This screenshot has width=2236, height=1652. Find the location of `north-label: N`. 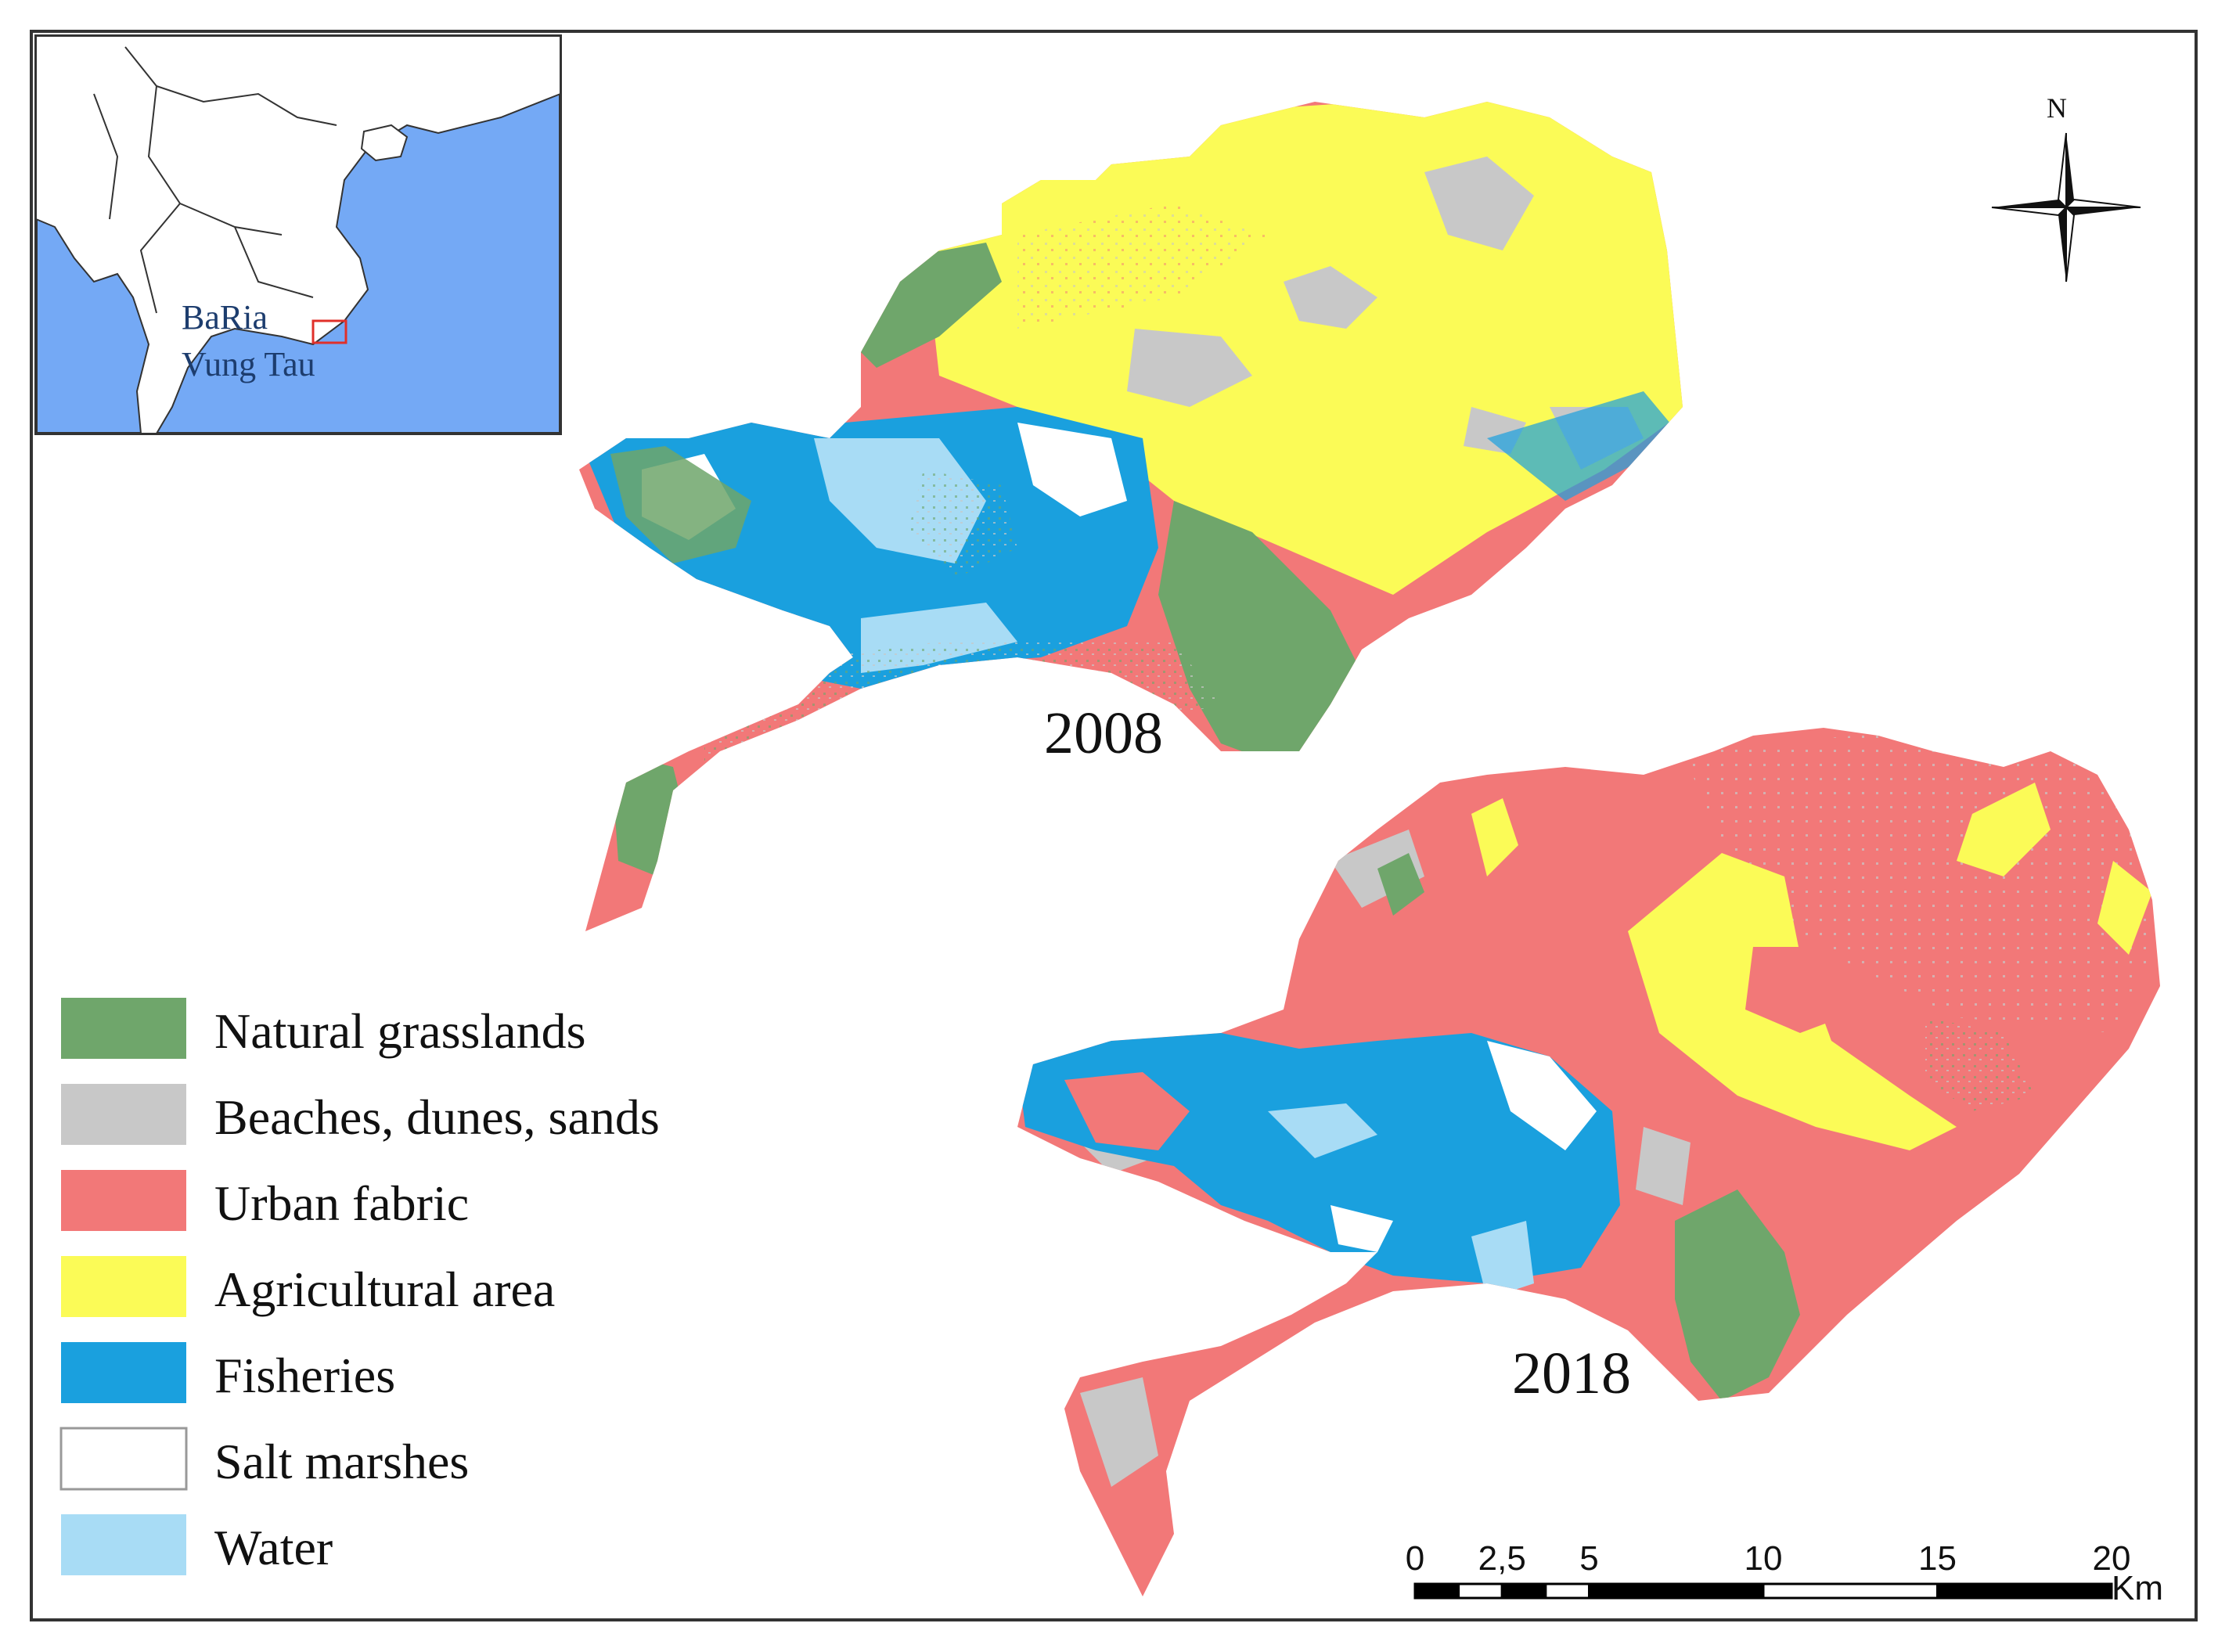

north-label: N is located at coordinates (2057, 108).